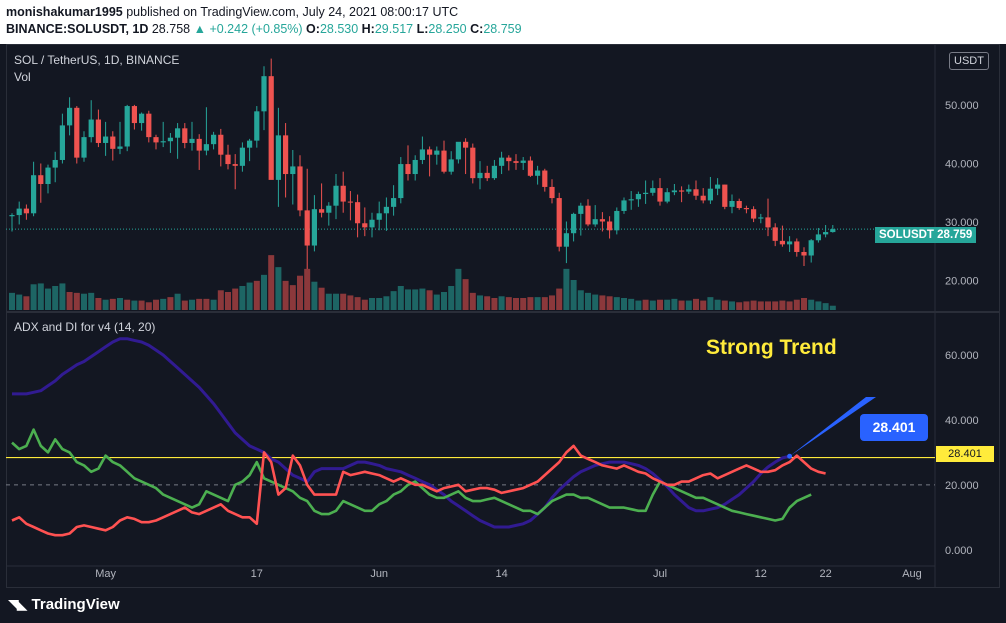 Image resolution: width=1006 pixels, height=623 pixels. What do you see at coordinates (339, 29) in the screenshot?
I see `open-value: 28.530` at bounding box center [339, 29].